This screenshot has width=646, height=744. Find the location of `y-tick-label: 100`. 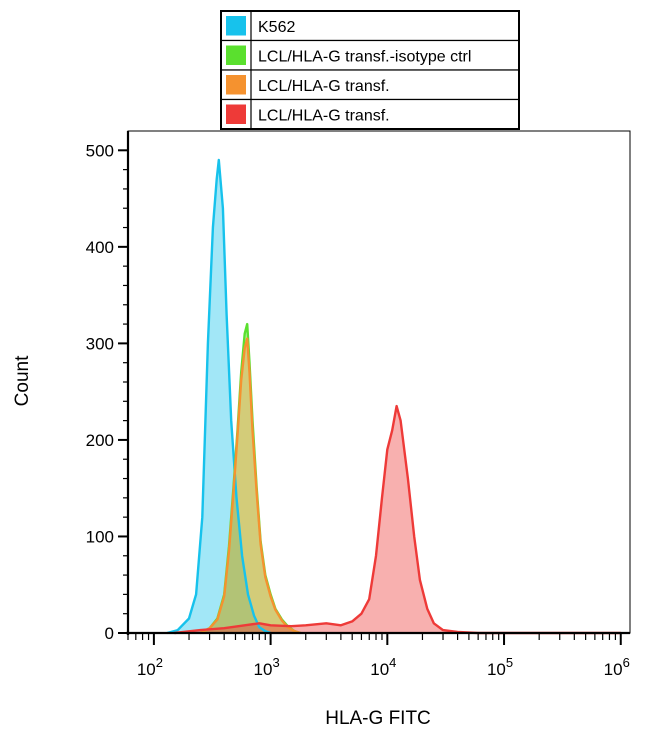

y-tick-label: 100 is located at coordinates (100, 536).